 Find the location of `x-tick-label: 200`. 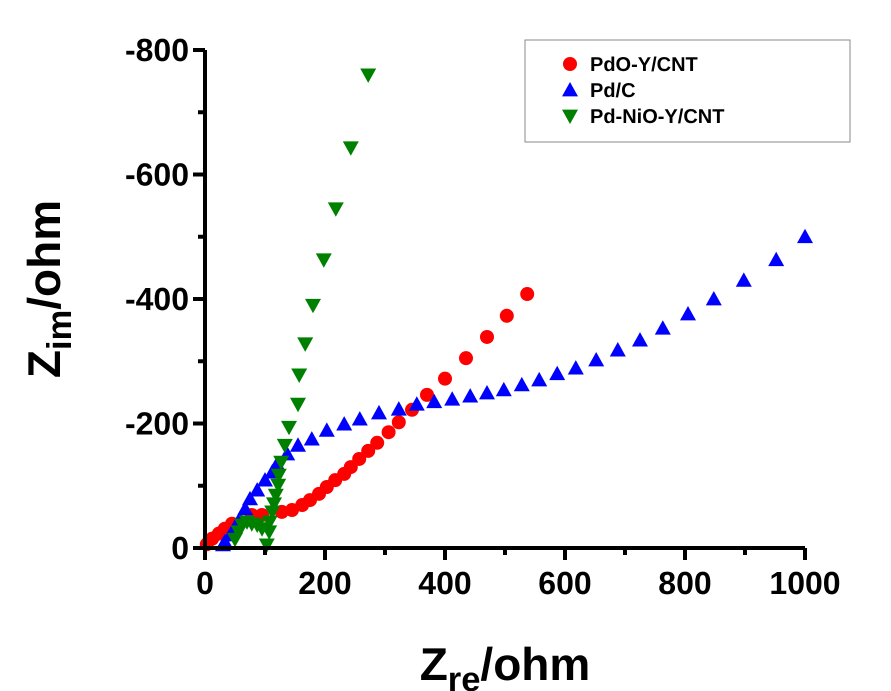

x-tick-label: 200 is located at coordinates (325, 583).